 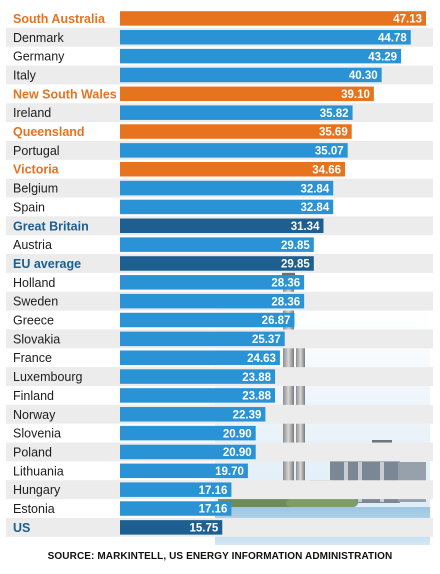 I want to click on category-label: Ireland, so click(x=32, y=113).